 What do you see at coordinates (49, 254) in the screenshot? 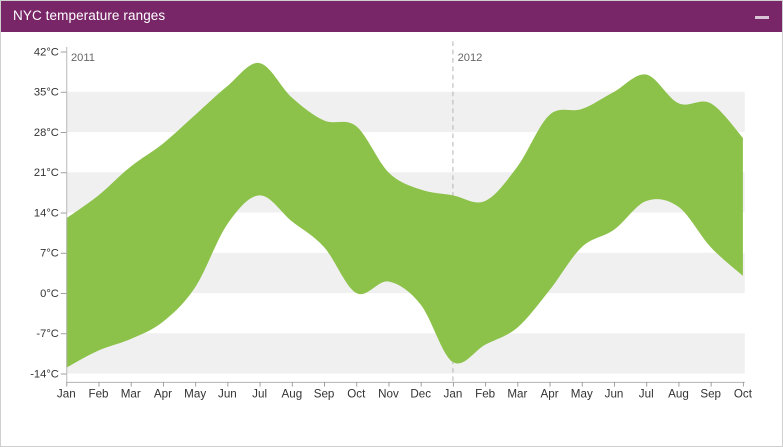
I see `y-axis-label: 7°C` at bounding box center [49, 254].